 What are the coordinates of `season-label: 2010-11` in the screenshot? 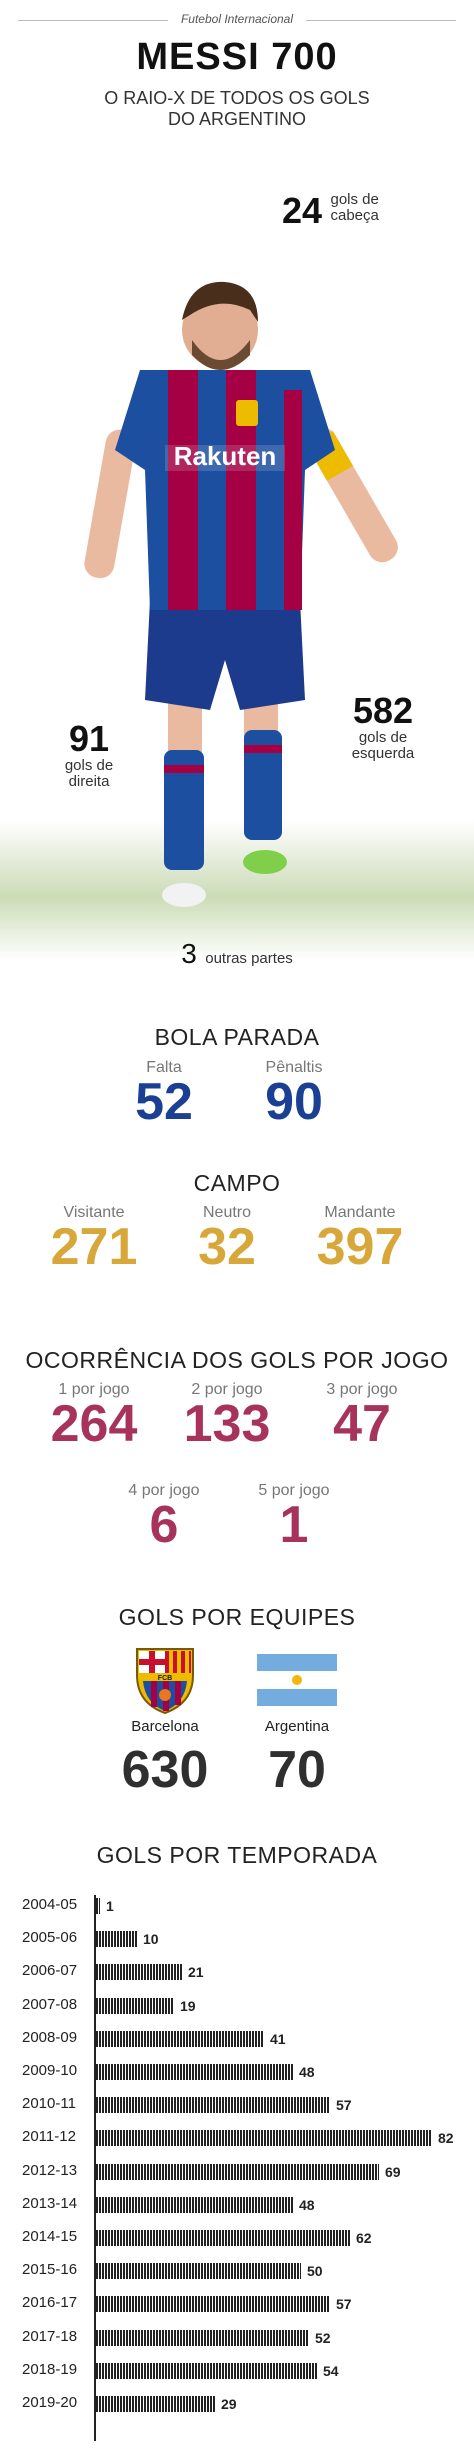 It's located at (49, 2104).